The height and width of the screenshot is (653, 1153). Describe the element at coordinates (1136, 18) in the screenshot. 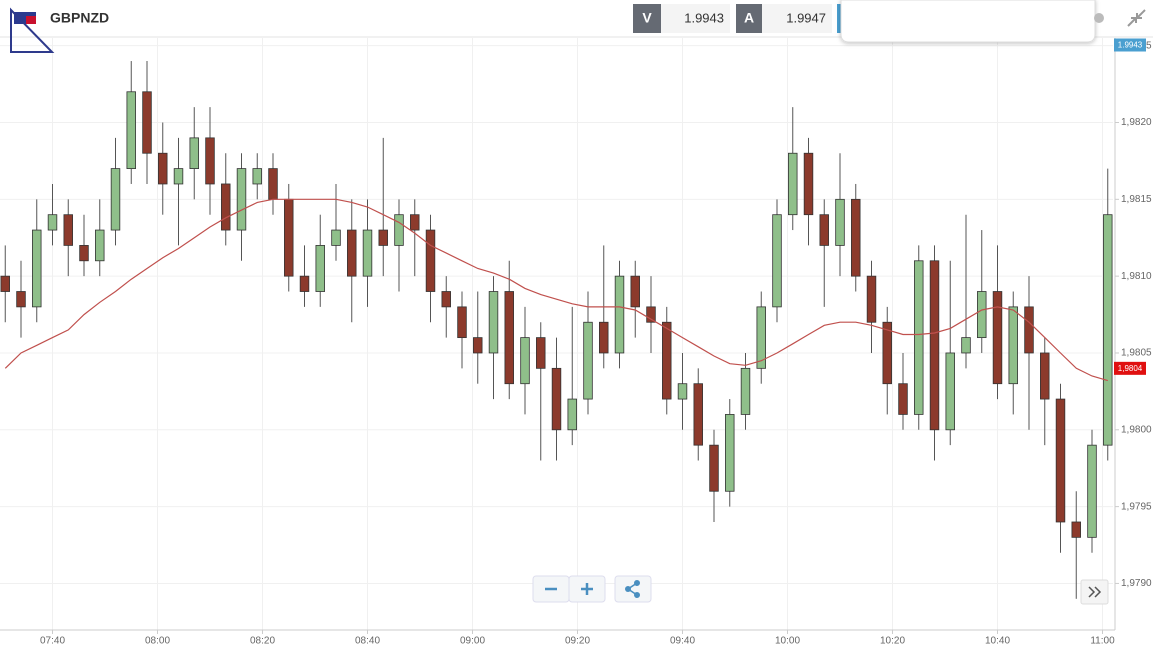

I see `collapse-icon` at that location.